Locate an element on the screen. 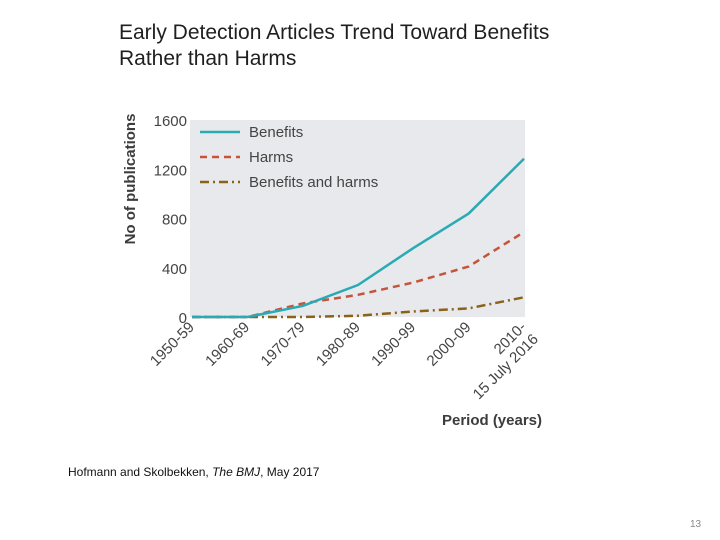 Image resolution: width=720 pixels, height=540 pixels. caption-date: , May 2017 is located at coordinates (290, 472).